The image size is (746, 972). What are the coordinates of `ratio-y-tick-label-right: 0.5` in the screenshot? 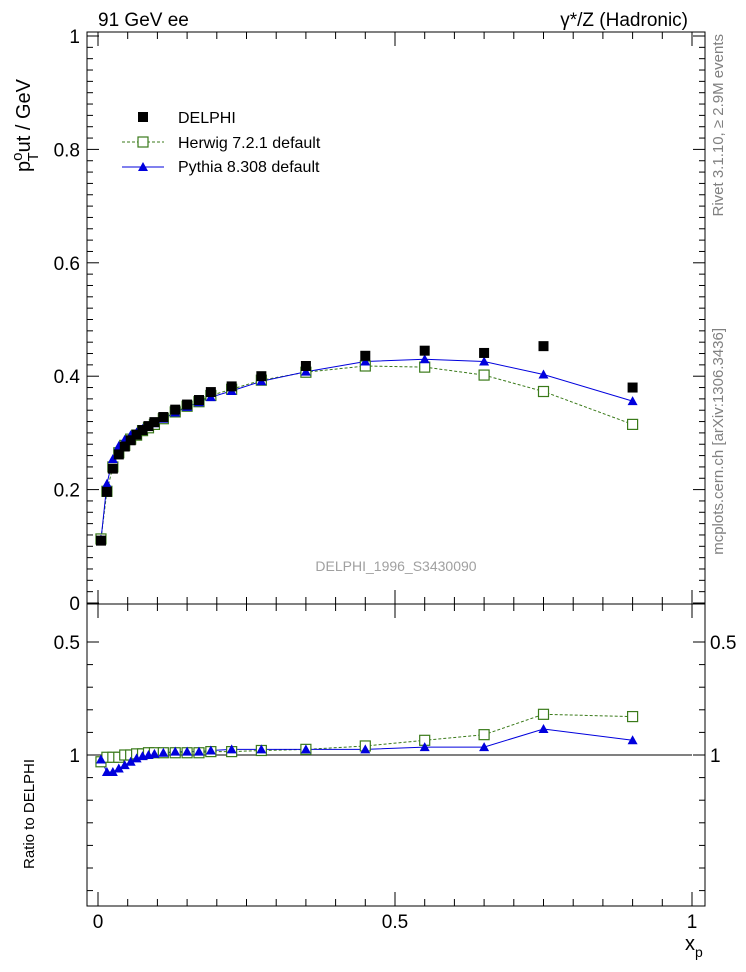 It's located at (723, 643).